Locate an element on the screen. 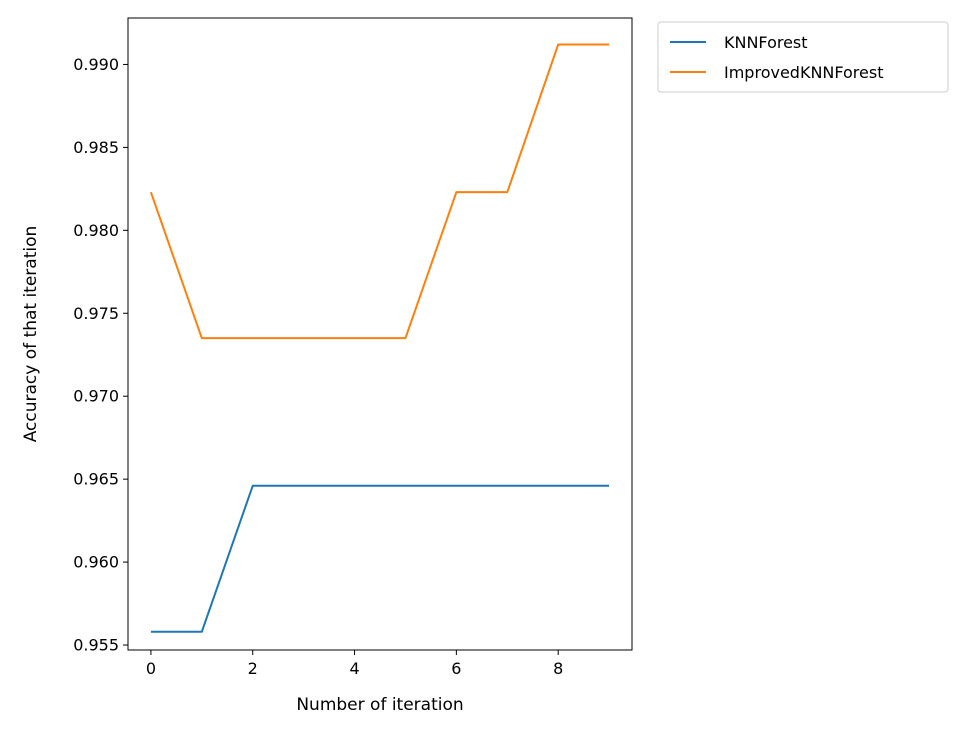 The width and height of the screenshot is (978, 735). x-tick-label: 6 is located at coordinates (456, 668).